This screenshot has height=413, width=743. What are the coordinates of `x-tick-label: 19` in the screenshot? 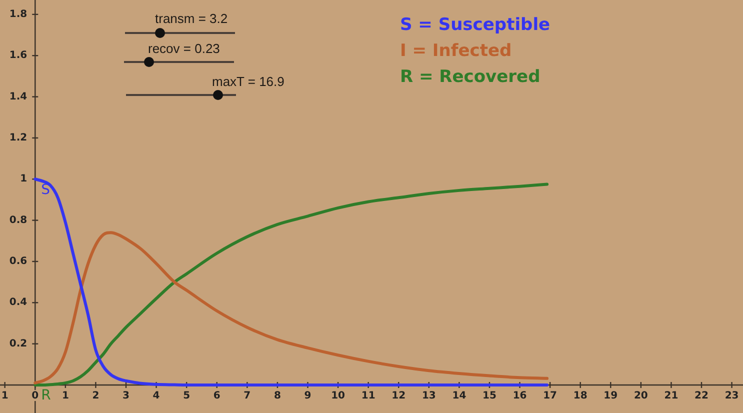 It's located at (611, 396).